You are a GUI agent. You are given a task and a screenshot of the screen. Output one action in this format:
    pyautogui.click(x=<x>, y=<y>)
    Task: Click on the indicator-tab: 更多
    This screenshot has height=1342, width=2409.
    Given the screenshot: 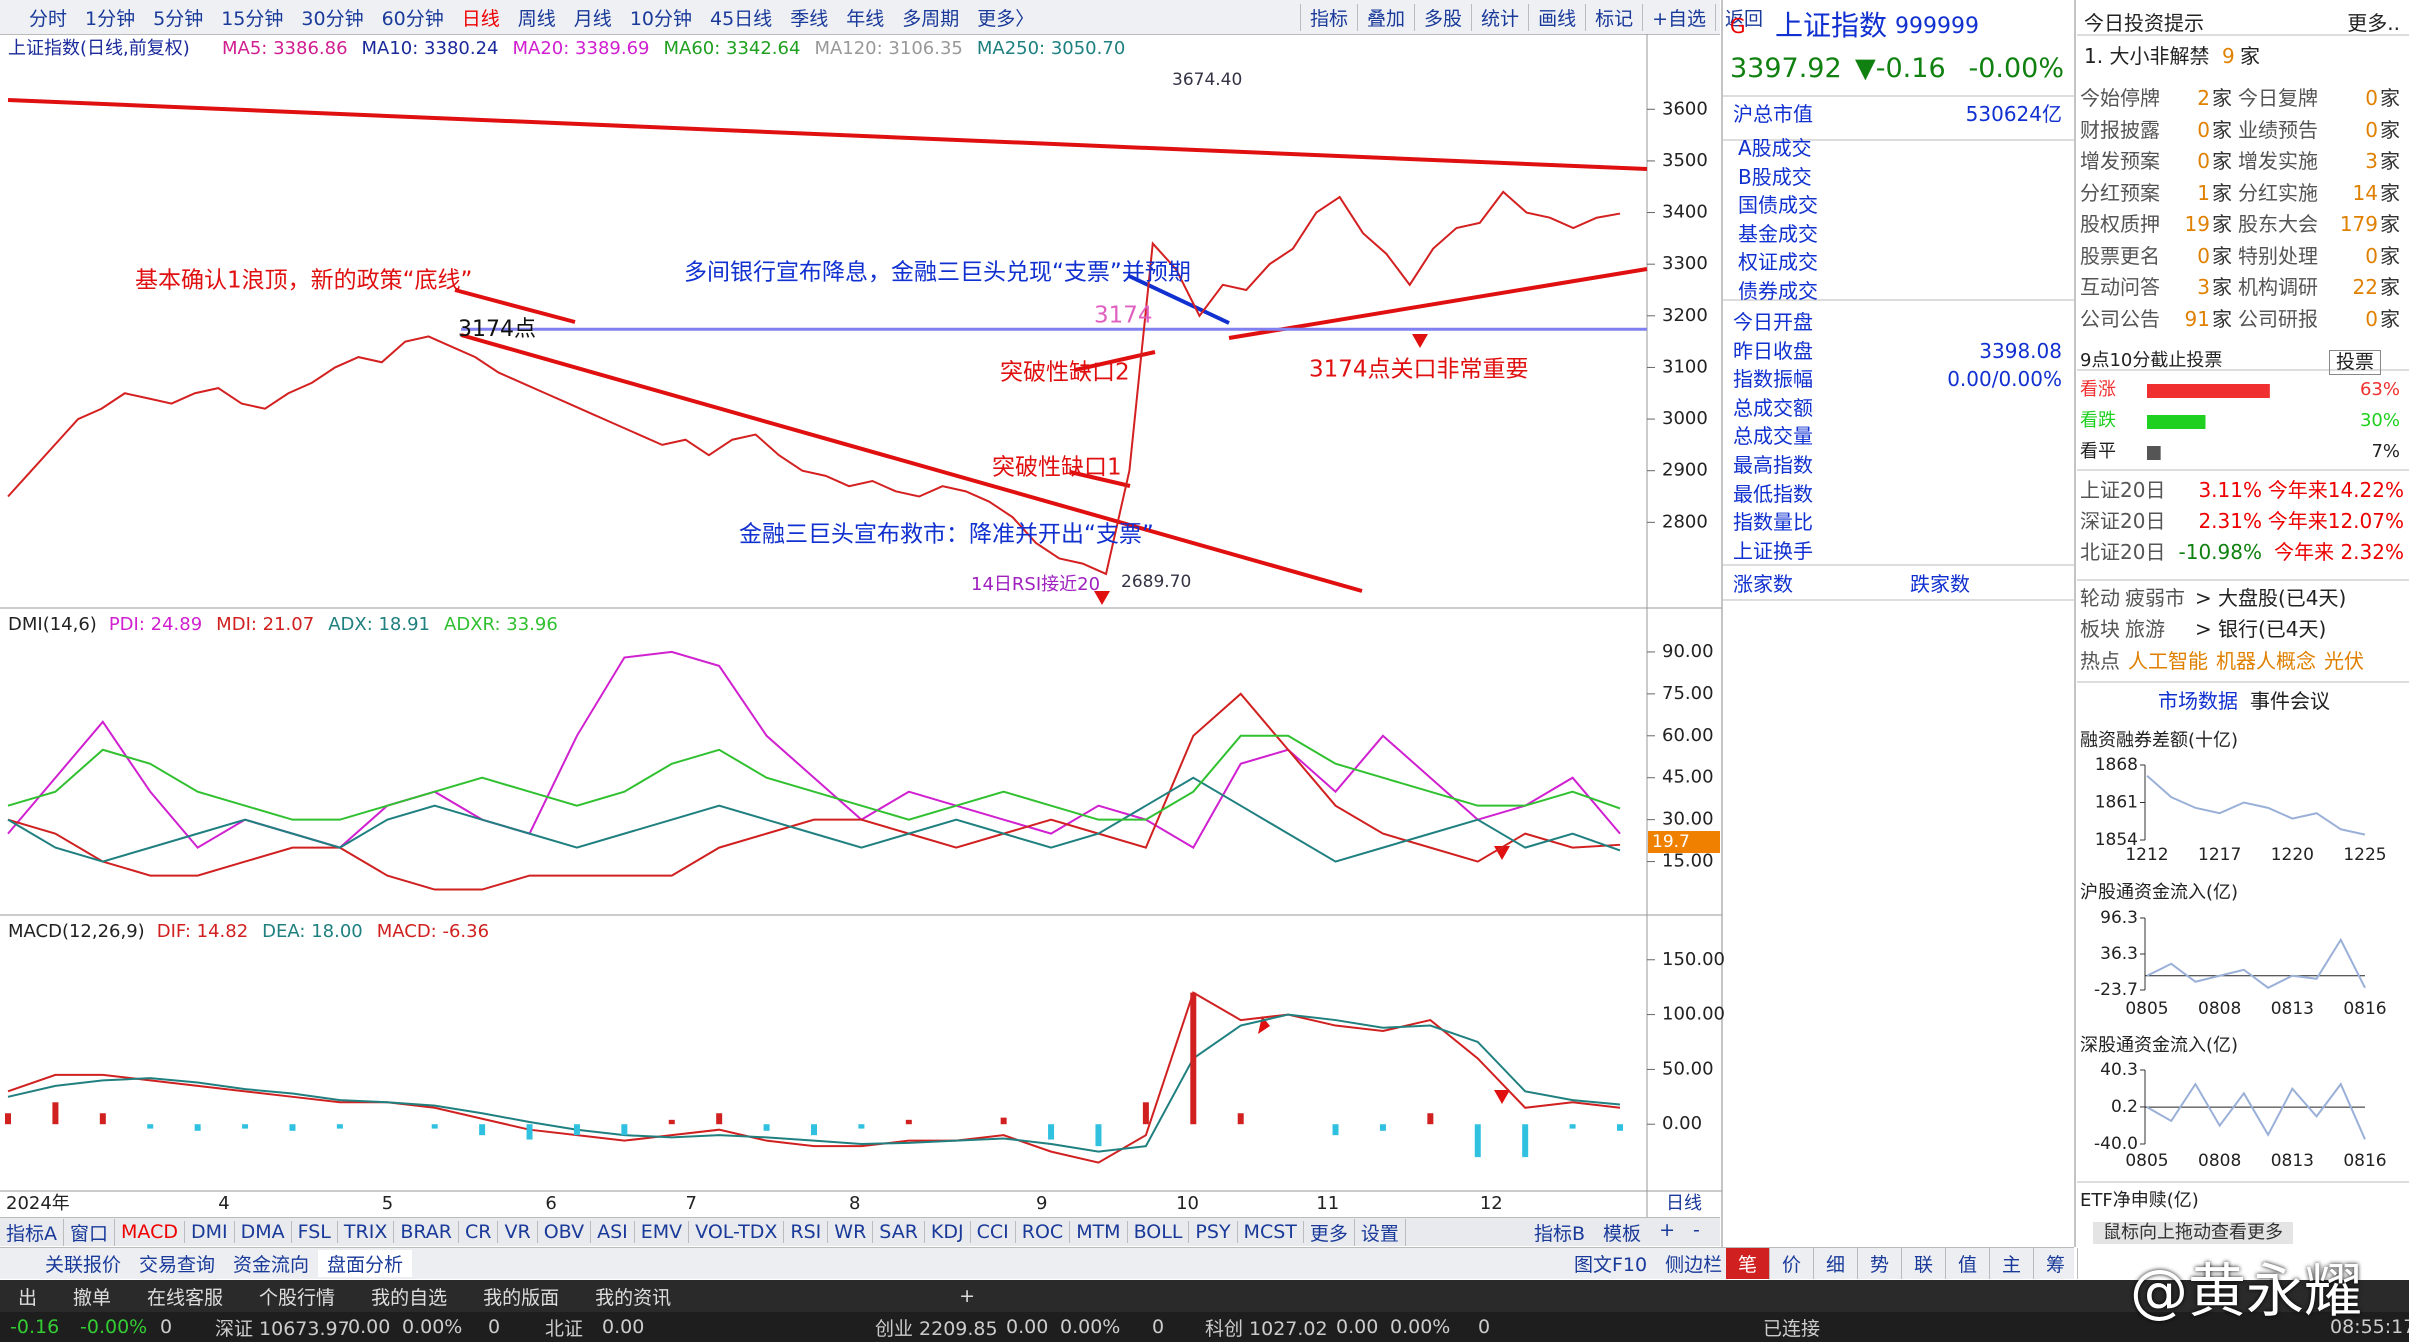 What is the action you would take?
    pyautogui.click(x=1329, y=1232)
    